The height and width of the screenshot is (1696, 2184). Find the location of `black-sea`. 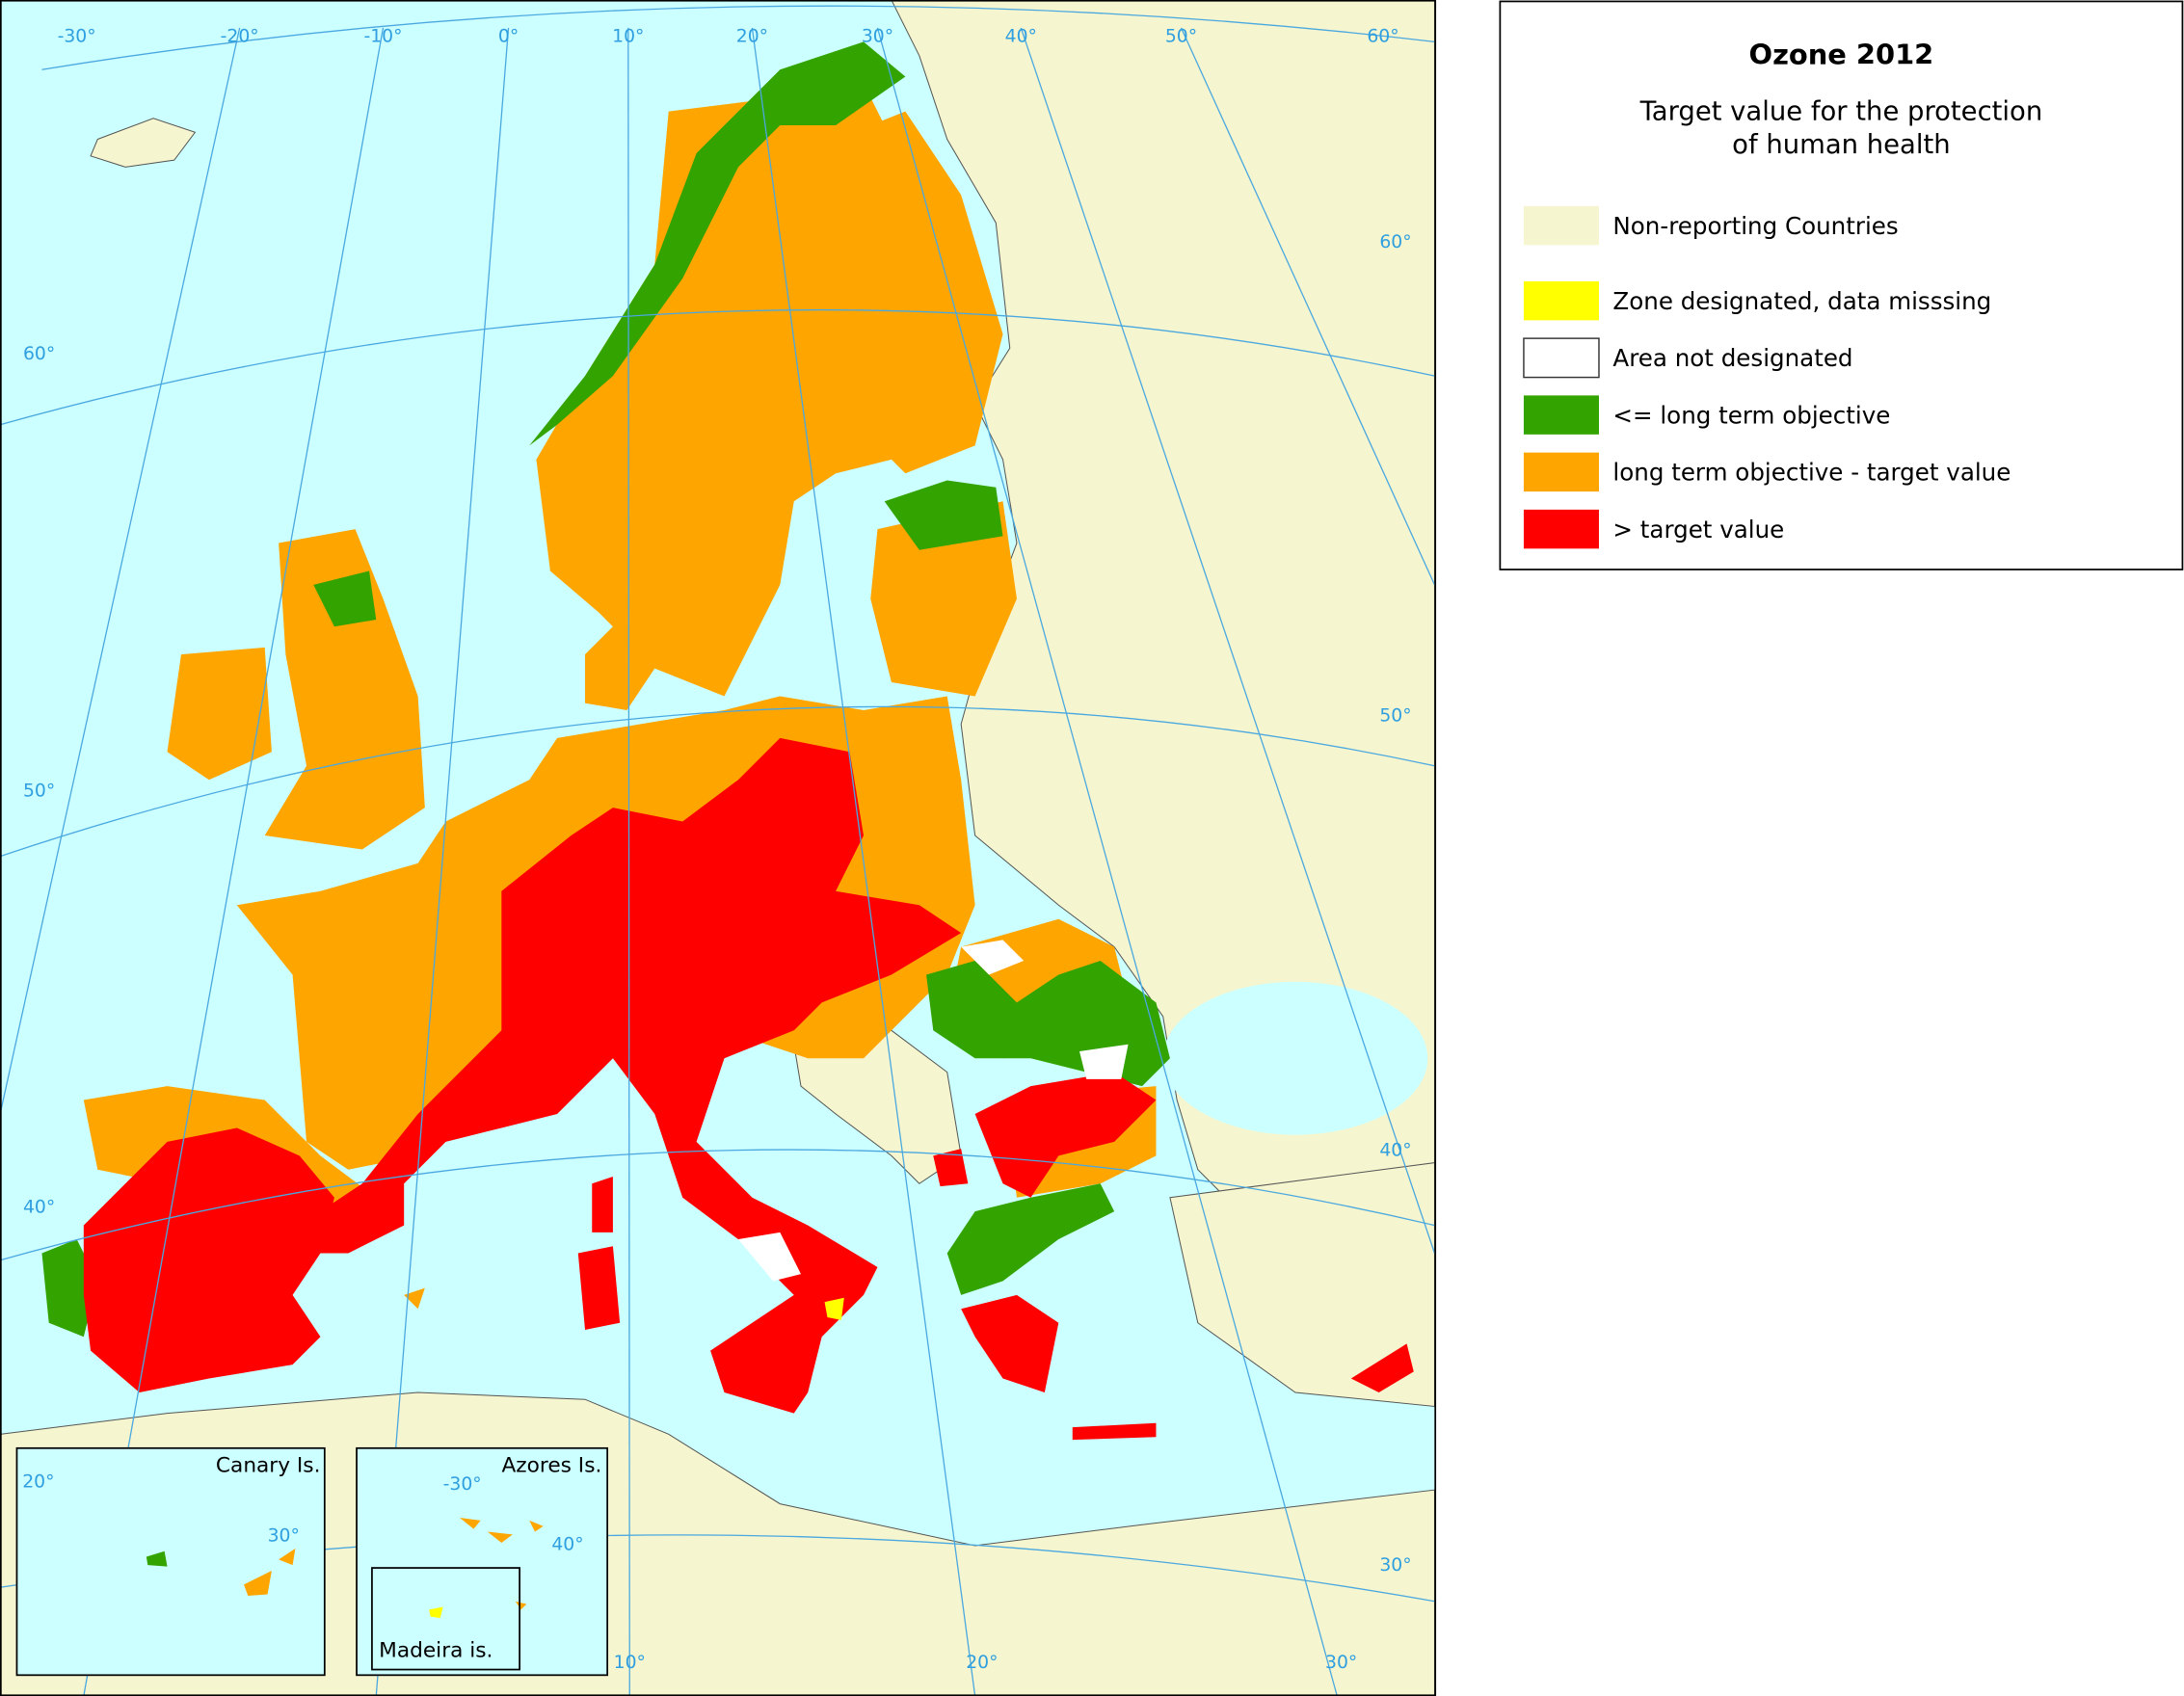

black-sea is located at coordinates (1295, 1058).